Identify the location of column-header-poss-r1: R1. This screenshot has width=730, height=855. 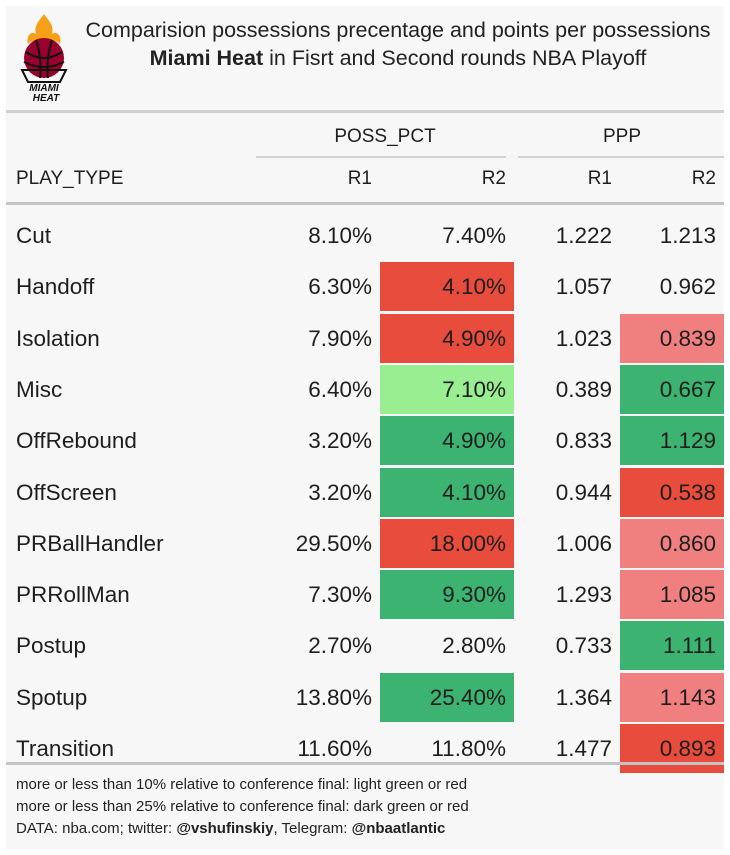
(359, 178).